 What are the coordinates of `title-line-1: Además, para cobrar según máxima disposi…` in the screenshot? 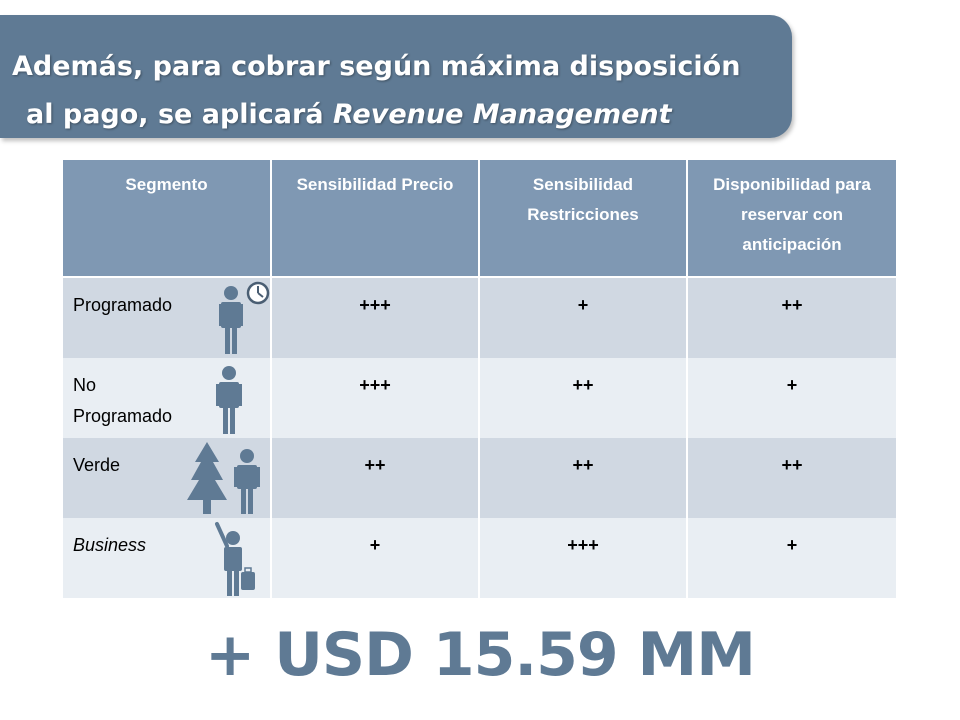 It's located at (376, 66).